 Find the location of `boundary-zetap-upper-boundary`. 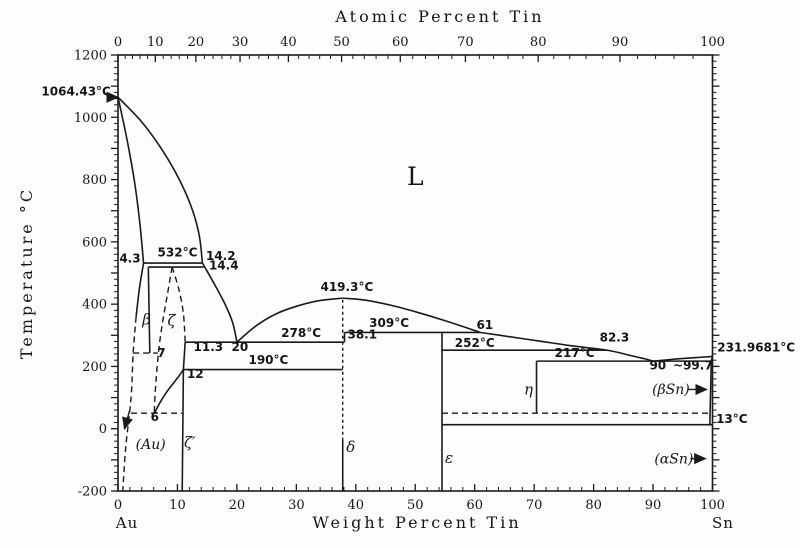

boundary-zetap-upper-boundary is located at coordinates (184, 356).